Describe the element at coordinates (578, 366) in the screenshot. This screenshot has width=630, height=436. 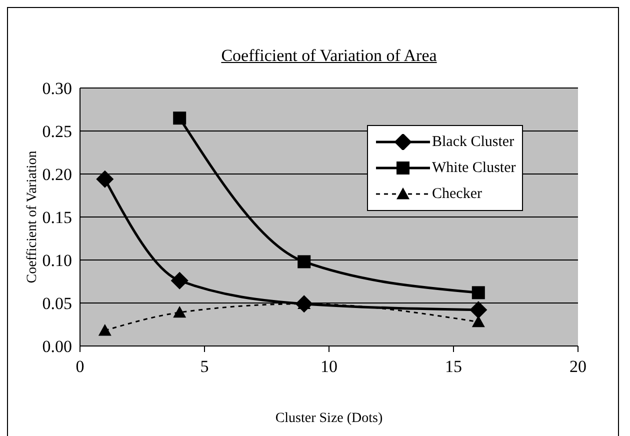
I see `x-tick-label: 20` at that location.